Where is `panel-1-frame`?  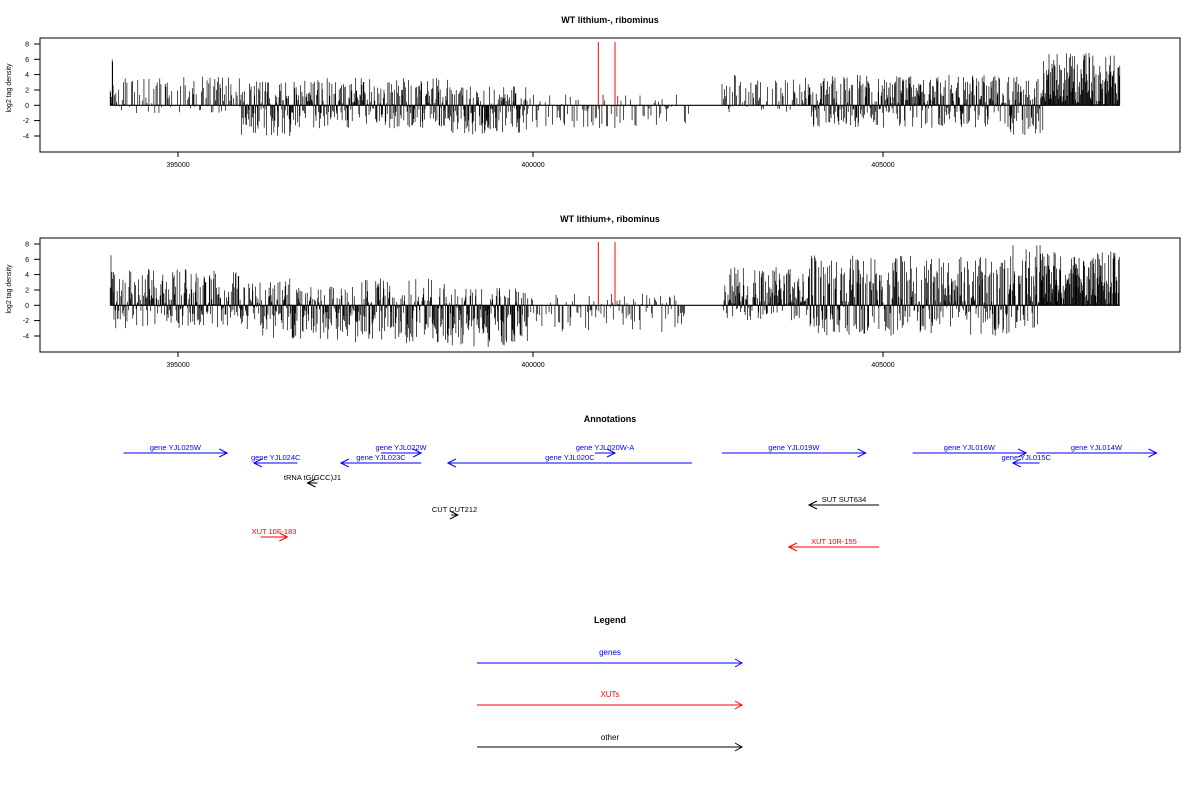
panel-1-frame is located at coordinates (610, 95).